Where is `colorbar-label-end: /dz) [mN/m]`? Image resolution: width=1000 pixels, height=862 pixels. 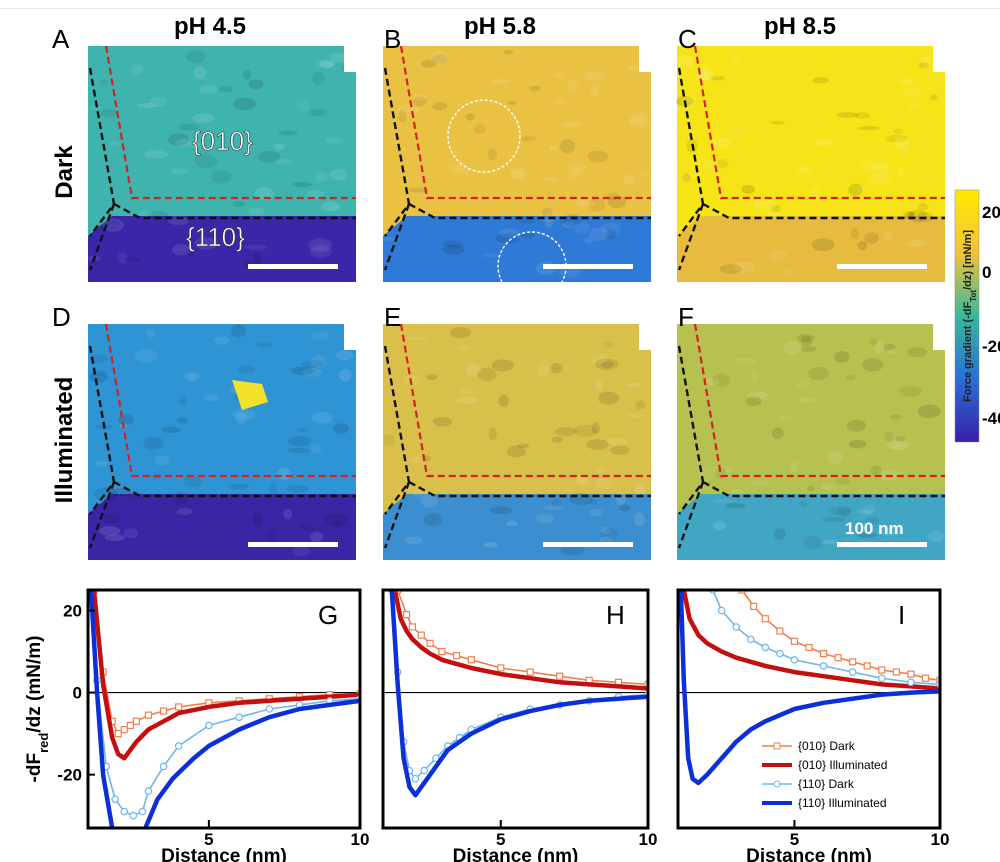 colorbar-label-end: /dz) [mN/m] is located at coordinates (968, 260).